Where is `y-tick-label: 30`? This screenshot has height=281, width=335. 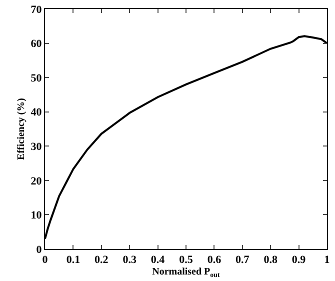 y-tick-label: 30 is located at coordinates (36, 146).